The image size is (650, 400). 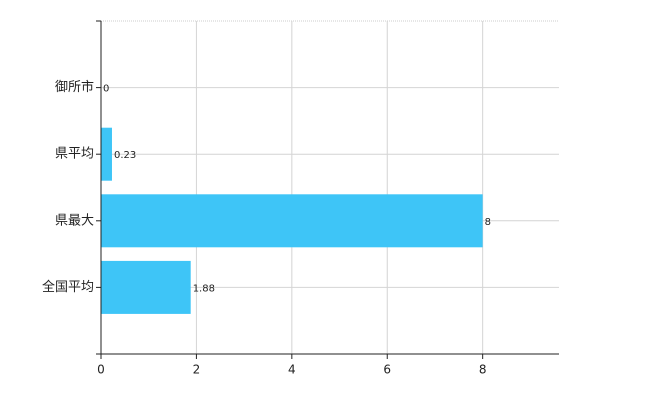 I want to click on y-tick-label: 全国平均, so click(x=68, y=287).